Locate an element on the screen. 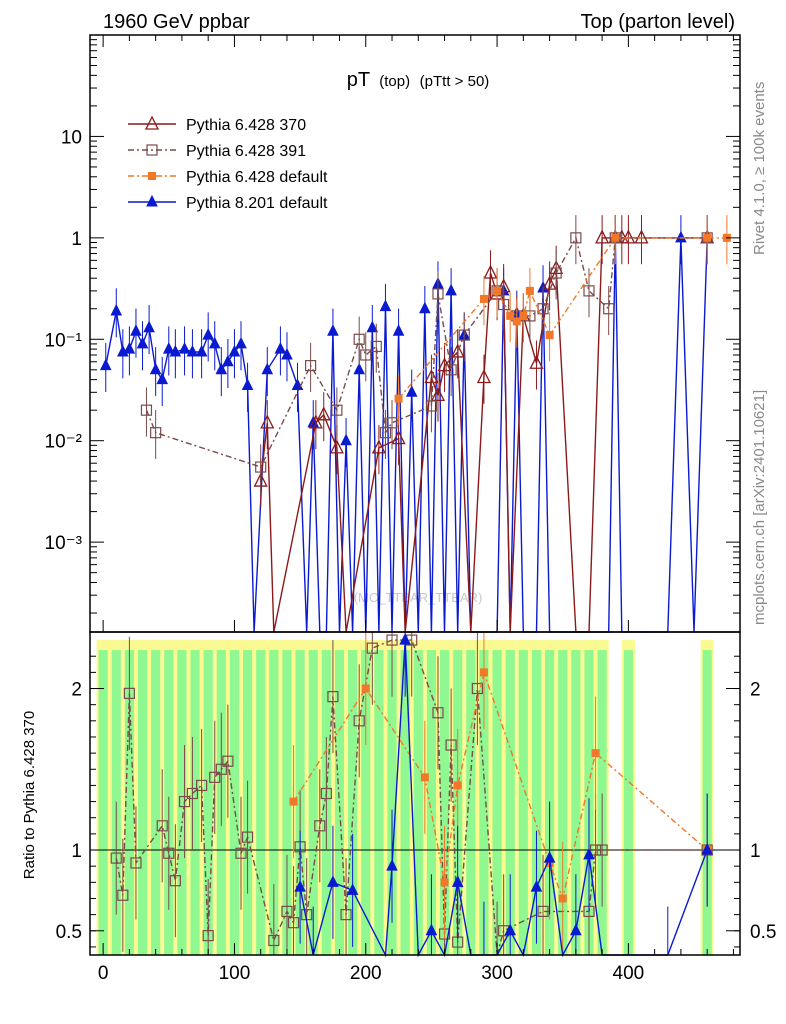 The width and height of the screenshot is (786, 1024). header-left: 1960 GeV ppbar is located at coordinates (176, 22).